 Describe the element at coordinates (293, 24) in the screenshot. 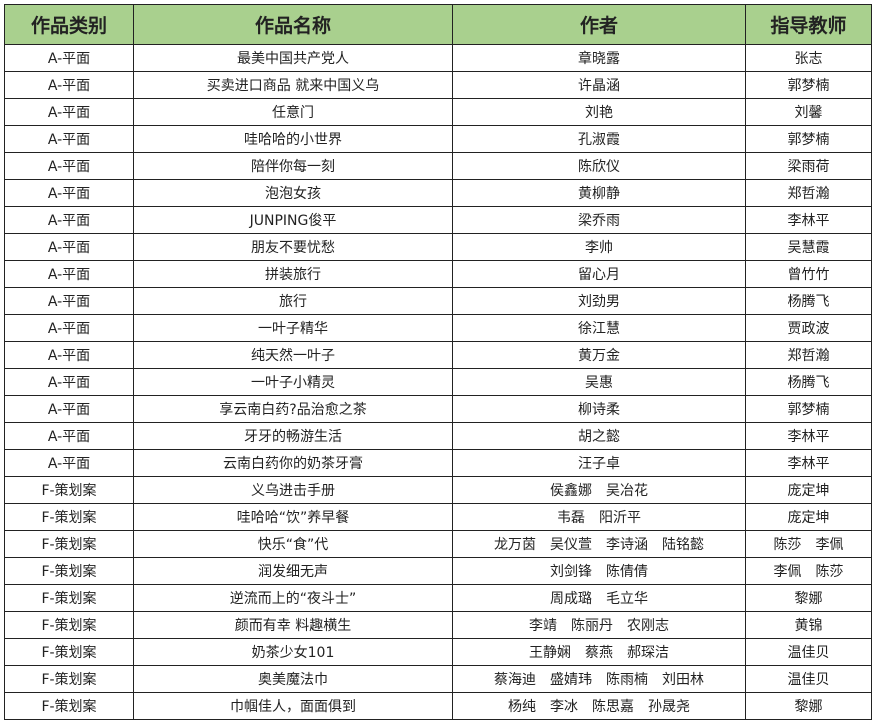

I see `header-title: 作品名称` at that location.